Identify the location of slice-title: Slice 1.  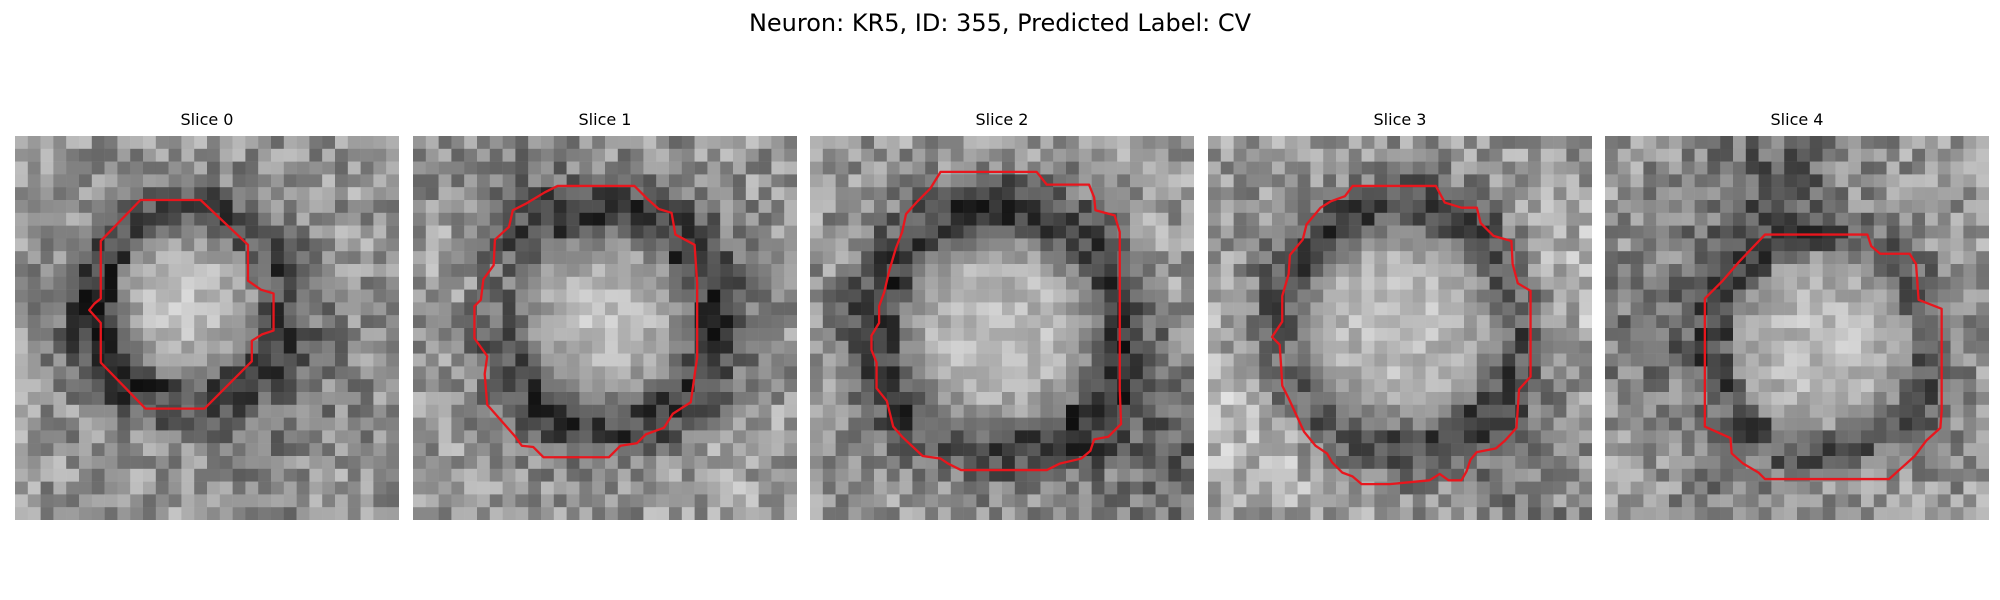
(605, 119).